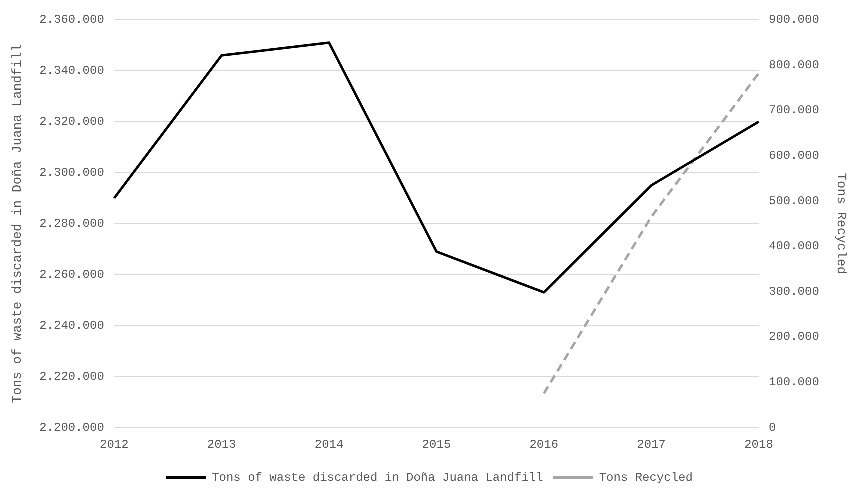 The width and height of the screenshot is (859, 500). What do you see at coordinates (646, 478) in the screenshot?
I see `legend-label: Tons Recycled` at bounding box center [646, 478].